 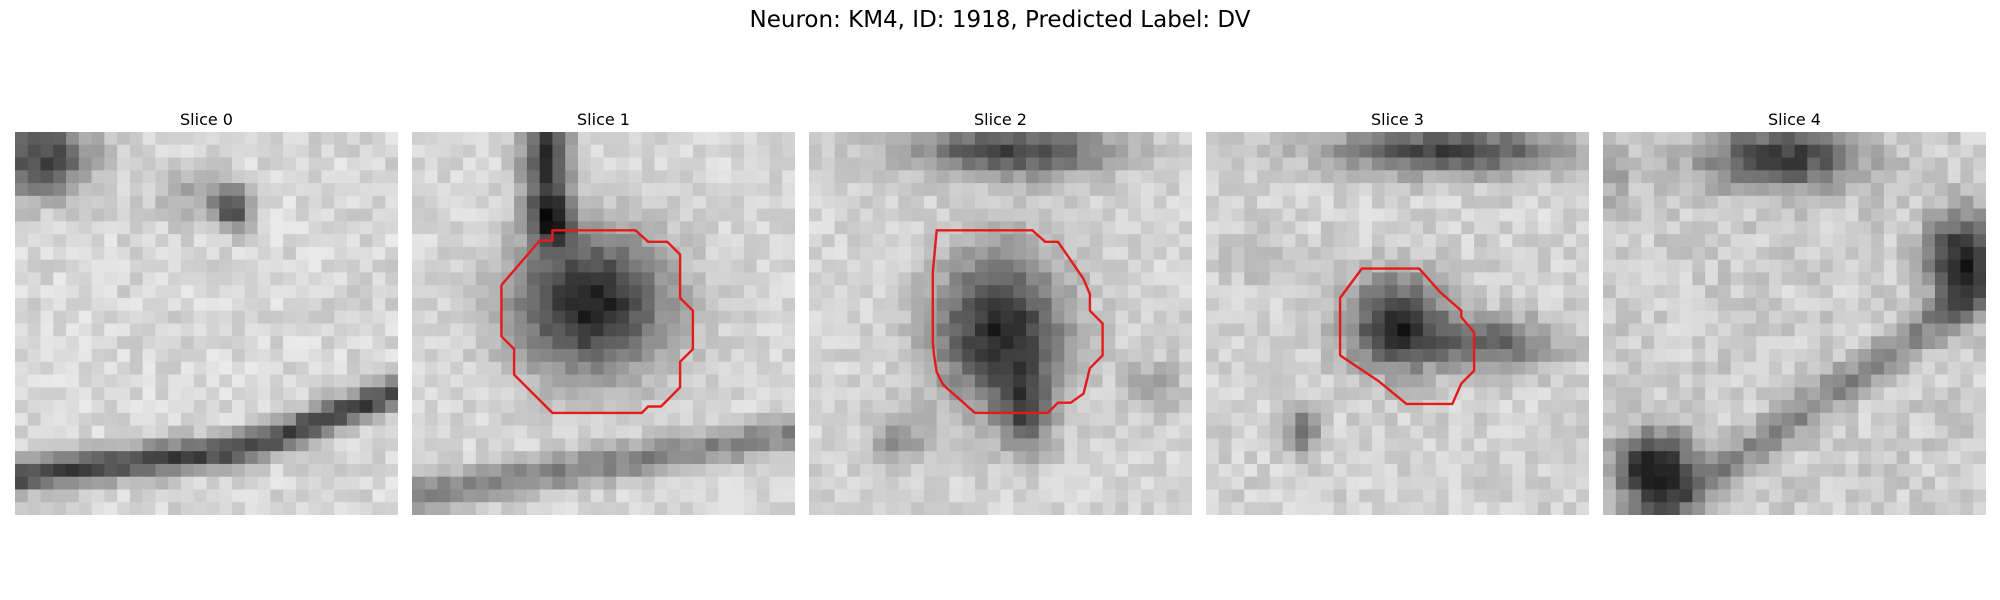 I want to click on slice-panel-2: Slice 2, so click(x=1000, y=311).